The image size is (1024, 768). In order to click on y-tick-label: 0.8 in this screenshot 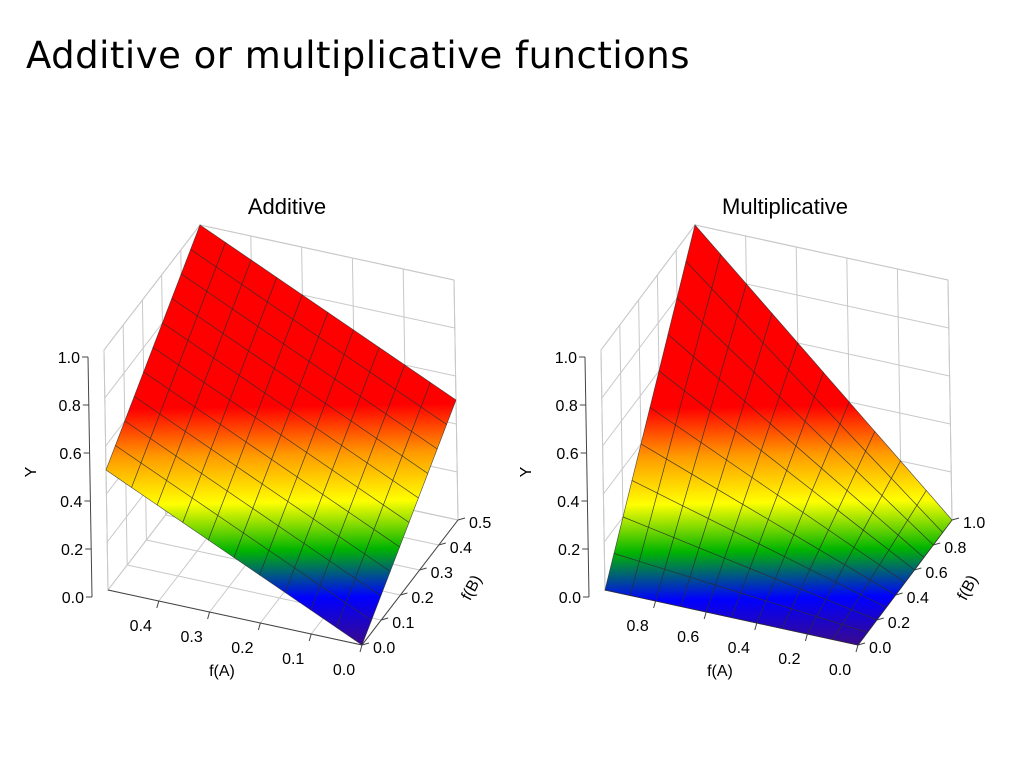, I will do `click(955, 548)`.